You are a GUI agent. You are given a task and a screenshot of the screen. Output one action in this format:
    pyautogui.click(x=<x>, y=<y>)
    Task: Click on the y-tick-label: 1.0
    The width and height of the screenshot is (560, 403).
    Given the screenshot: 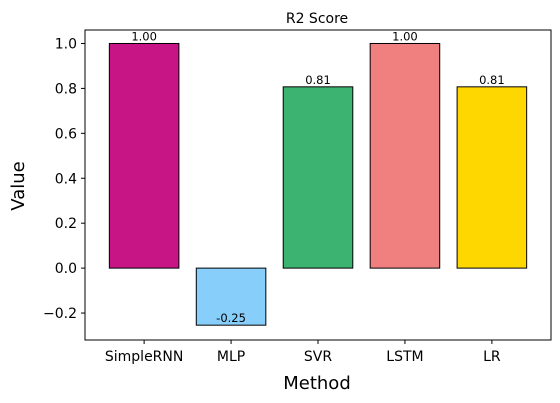 What is the action you would take?
    pyautogui.click(x=66, y=44)
    